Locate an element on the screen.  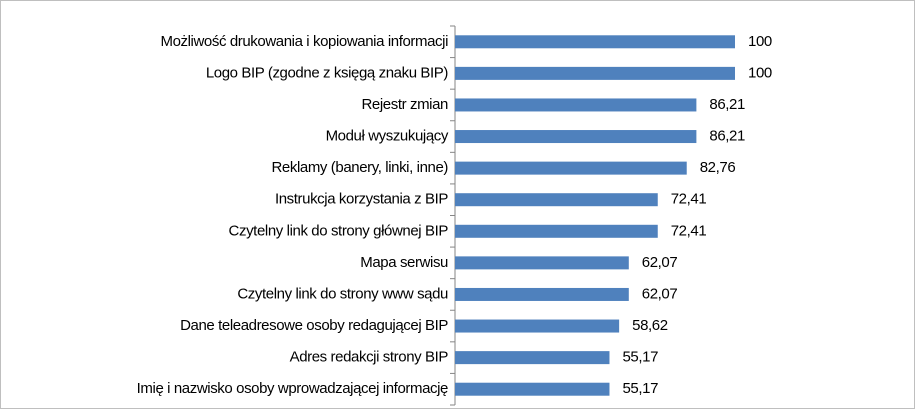
y-tick-label: Rejestr zmian is located at coordinates (405, 104).